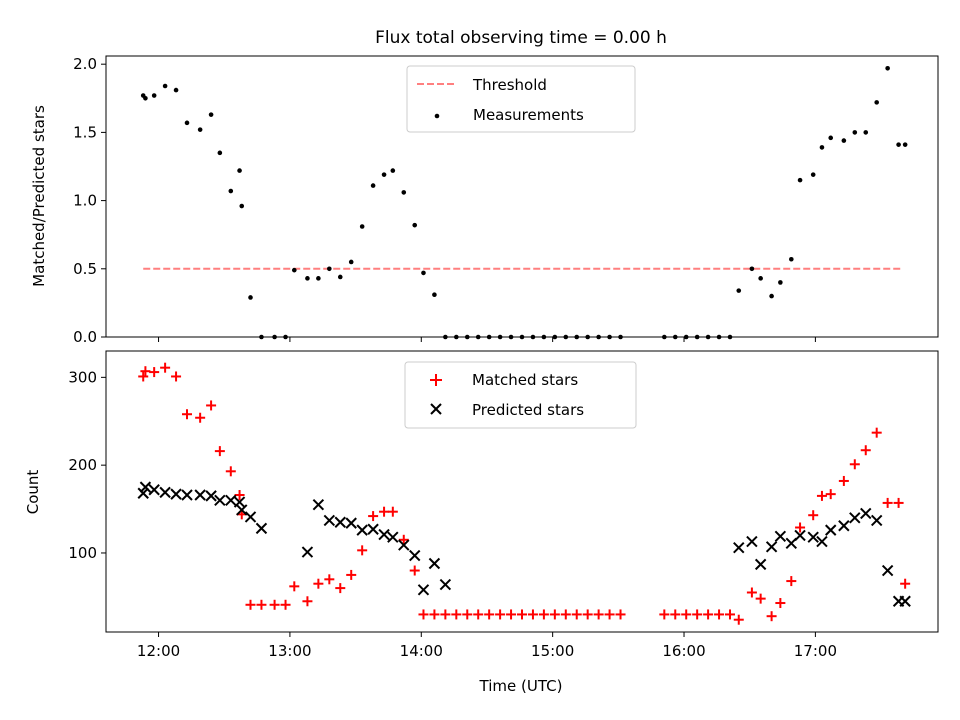 This screenshot has height=720, width=960. Describe the element at coordinates (528, 410) in the screenshot. I see `predicted-legend-label: Predicted stars` at that location.